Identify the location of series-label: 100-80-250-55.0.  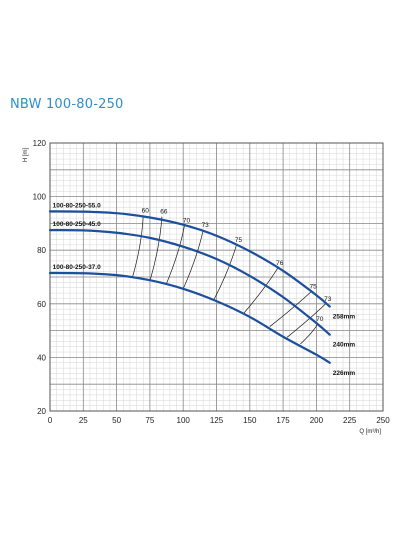
(77, 205).